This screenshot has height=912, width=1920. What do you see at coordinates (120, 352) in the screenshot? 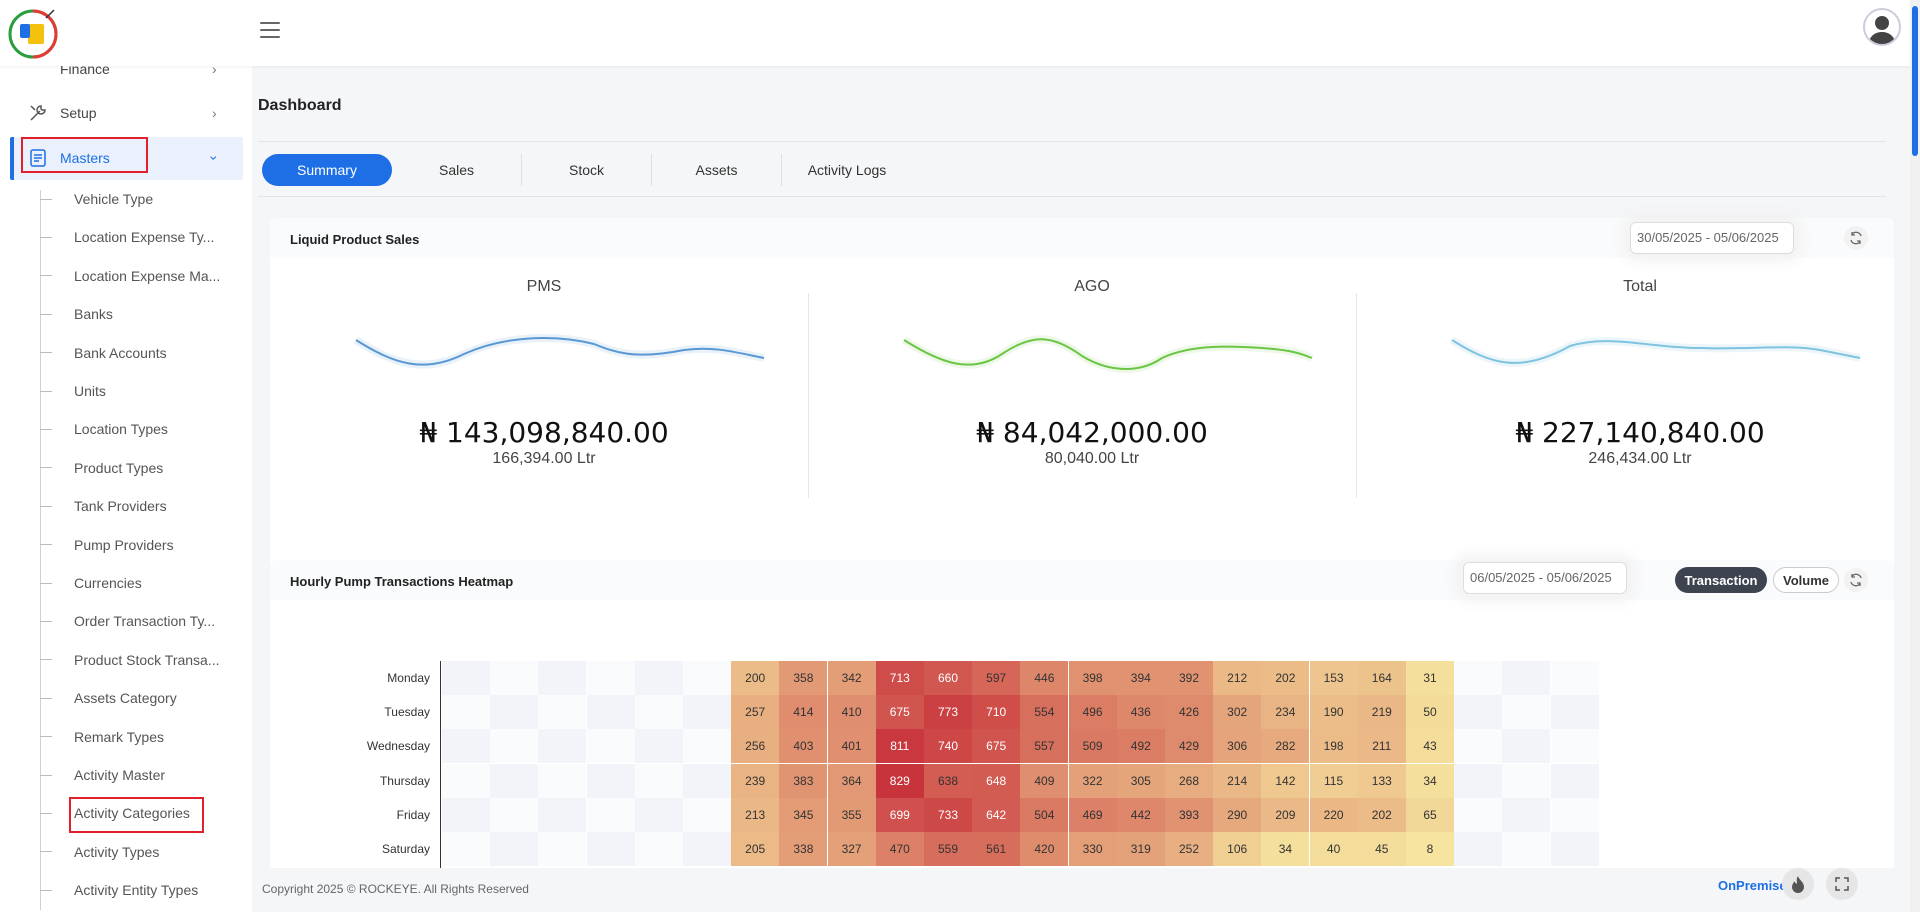
I see `sidebar-subitem-label: Bank Accounts` at bounding box center [120, 352].